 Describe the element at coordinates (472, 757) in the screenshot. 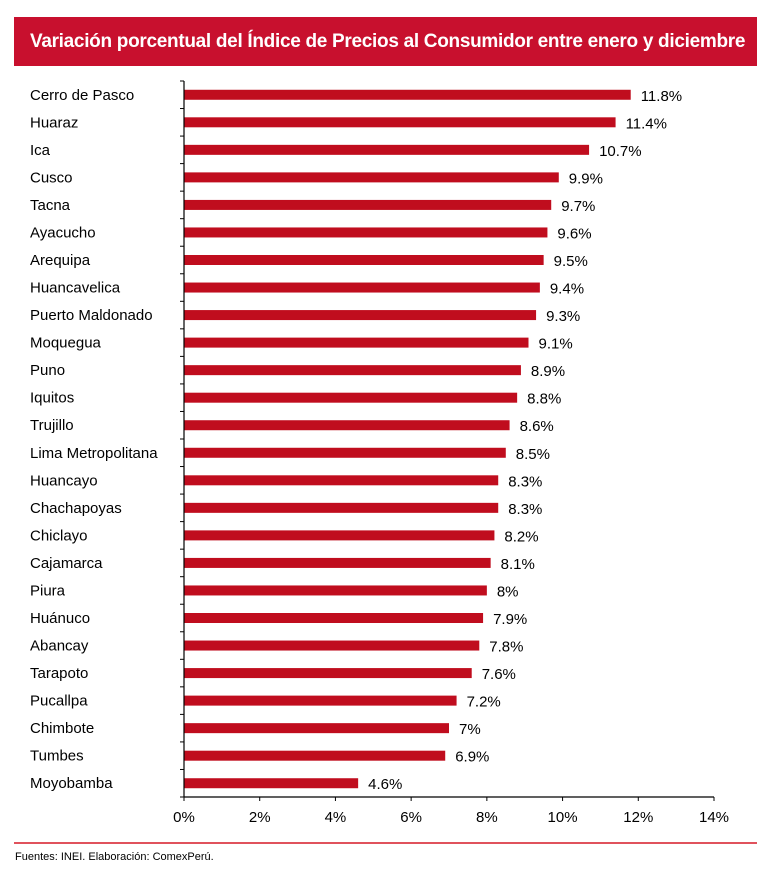

I see `data-label: 6.9%` at that location.